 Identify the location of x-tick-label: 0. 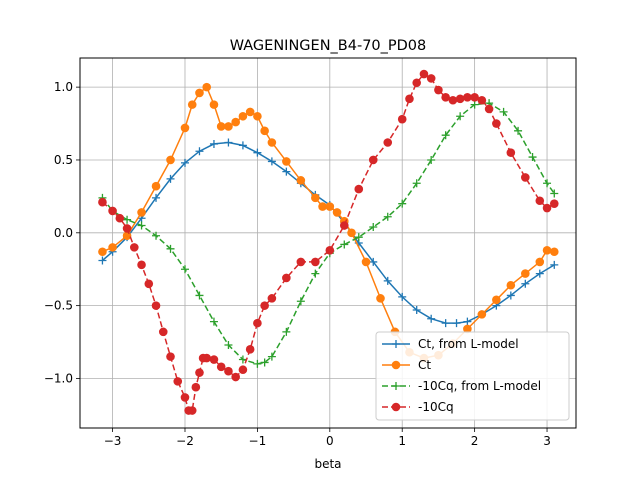
(330, 441).